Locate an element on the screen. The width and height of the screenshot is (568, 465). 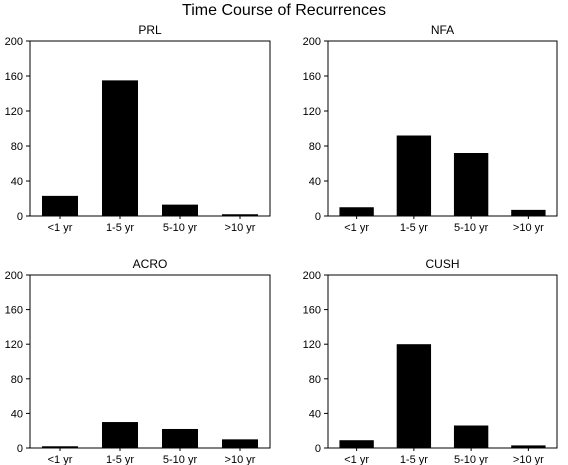
prl-y-tick-label: 0 is located at coordinates (20, 217).